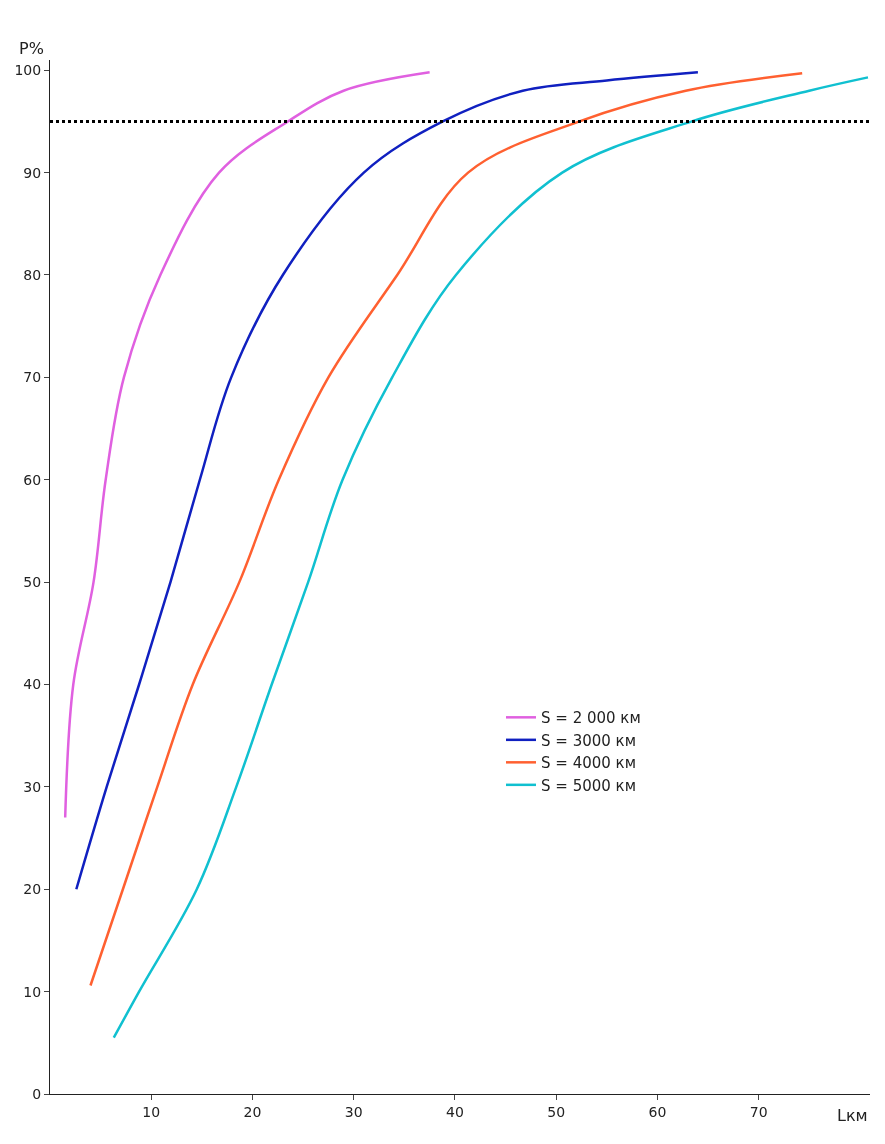  Describe the element at coordinates (455, 1111) in the screenshot. I see `x-tick-label: 40` at that location.